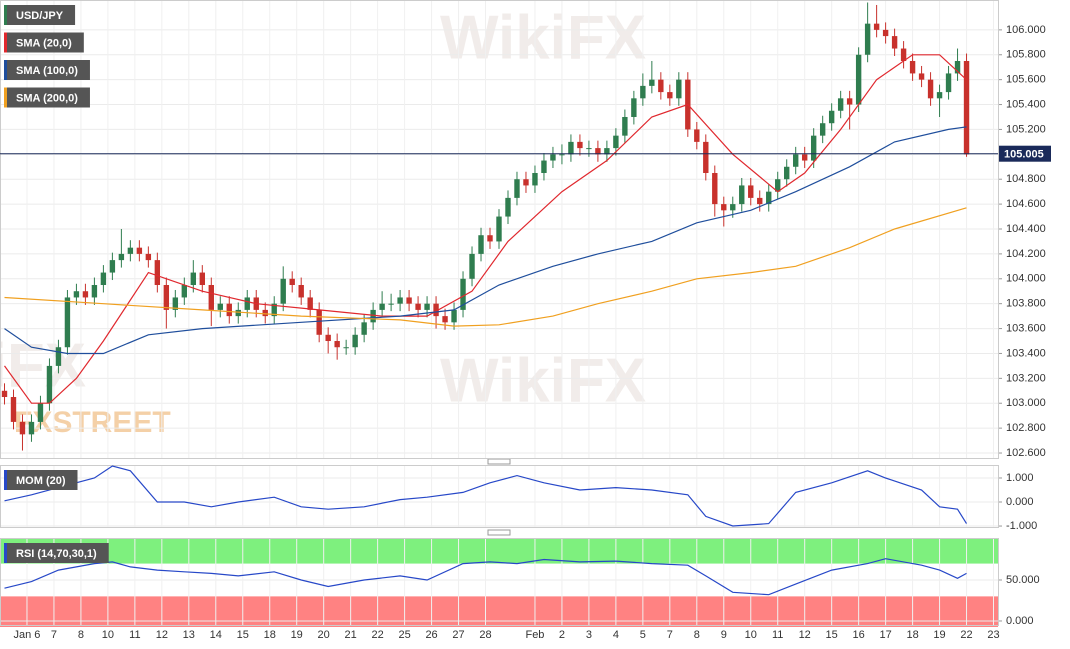 The height and width of the screenshot is (649, 1070). Describe the element at coordinates (1026, 403) in the screenshot. I see `y-tick-label: 103.000` at that location.